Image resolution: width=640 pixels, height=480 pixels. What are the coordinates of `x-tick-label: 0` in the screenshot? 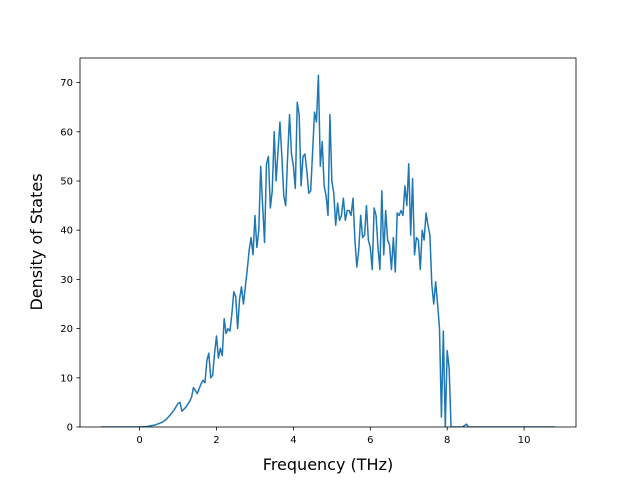 It's located at (139, 440).